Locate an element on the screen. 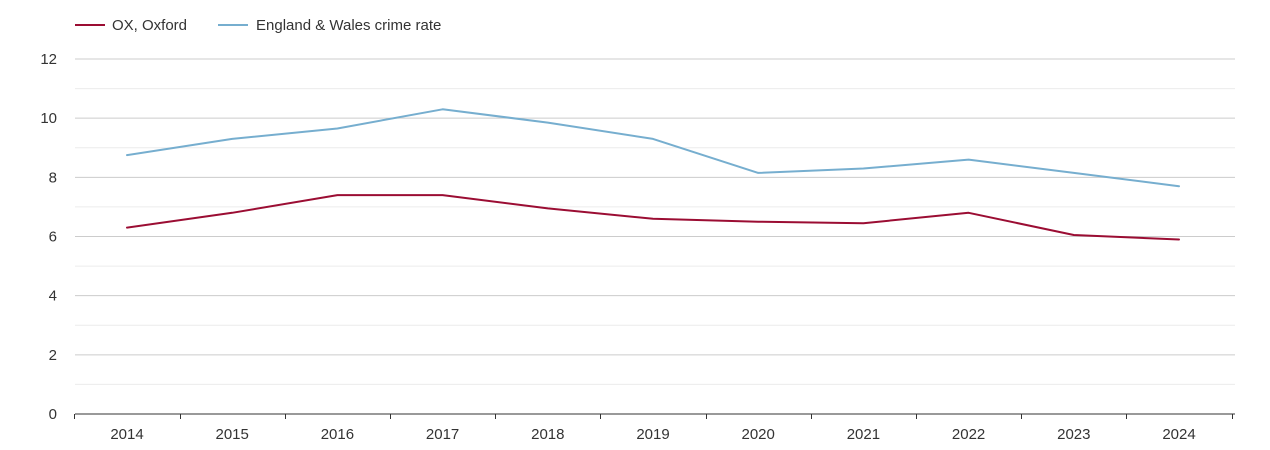  x-tick-label: 2014 is located at coordinates (126, 434).